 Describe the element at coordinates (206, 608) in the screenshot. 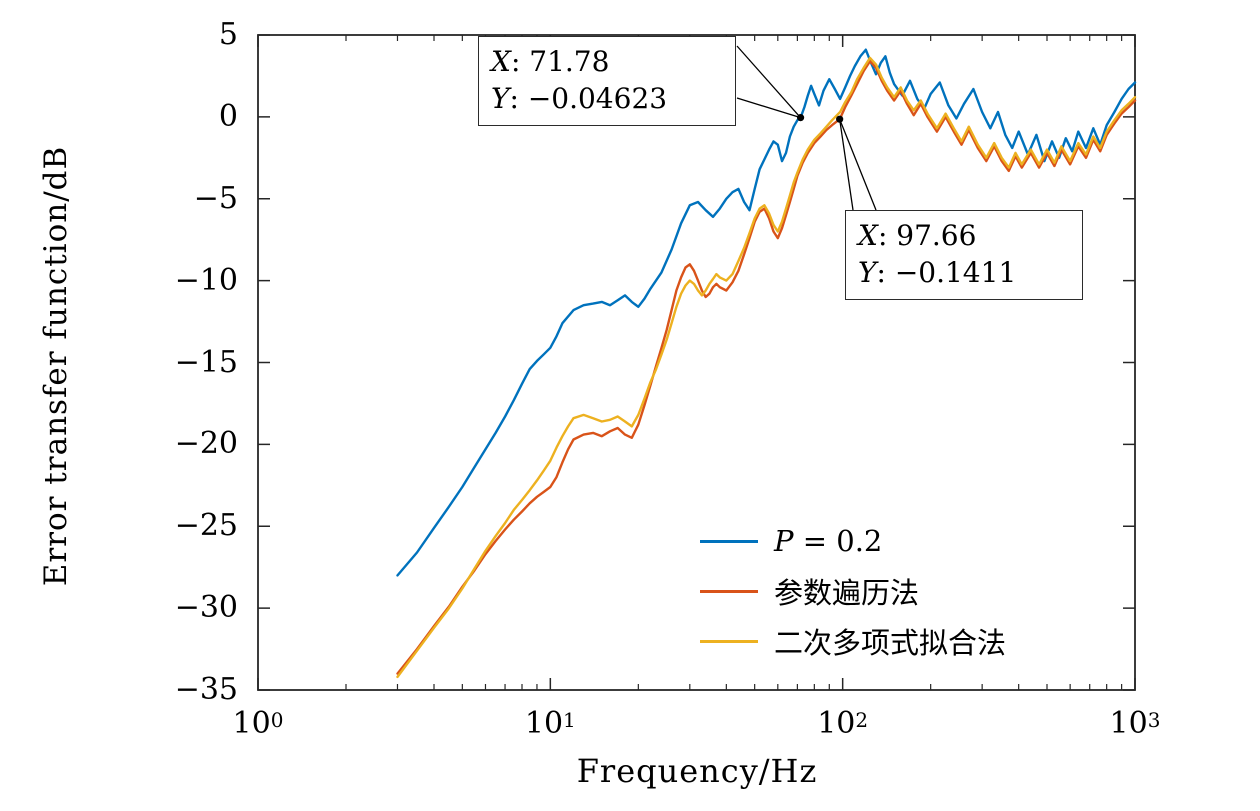

I see `y-tick-label: −30` at that location.